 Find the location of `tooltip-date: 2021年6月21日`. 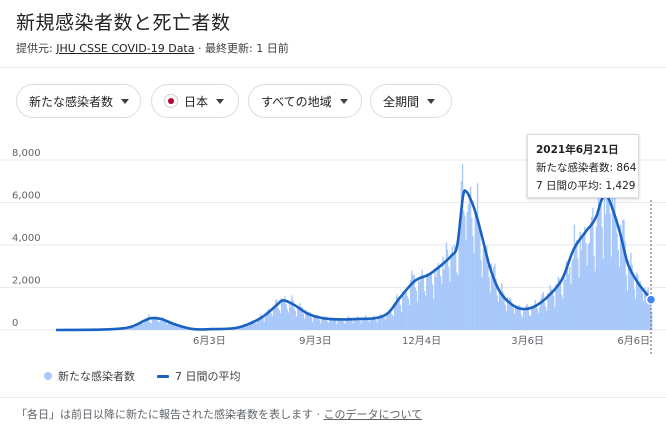

tooltip-date: 2021年6月21日 is located at coordinates (577, 150).